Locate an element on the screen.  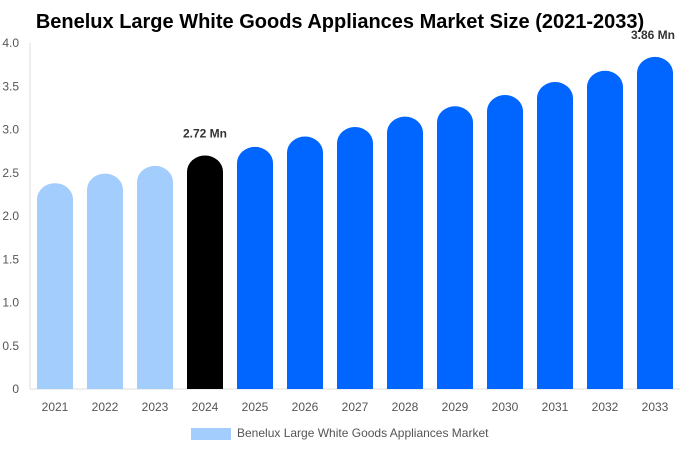
x-tick-label: 2027 is located at coordinates (355, 407).